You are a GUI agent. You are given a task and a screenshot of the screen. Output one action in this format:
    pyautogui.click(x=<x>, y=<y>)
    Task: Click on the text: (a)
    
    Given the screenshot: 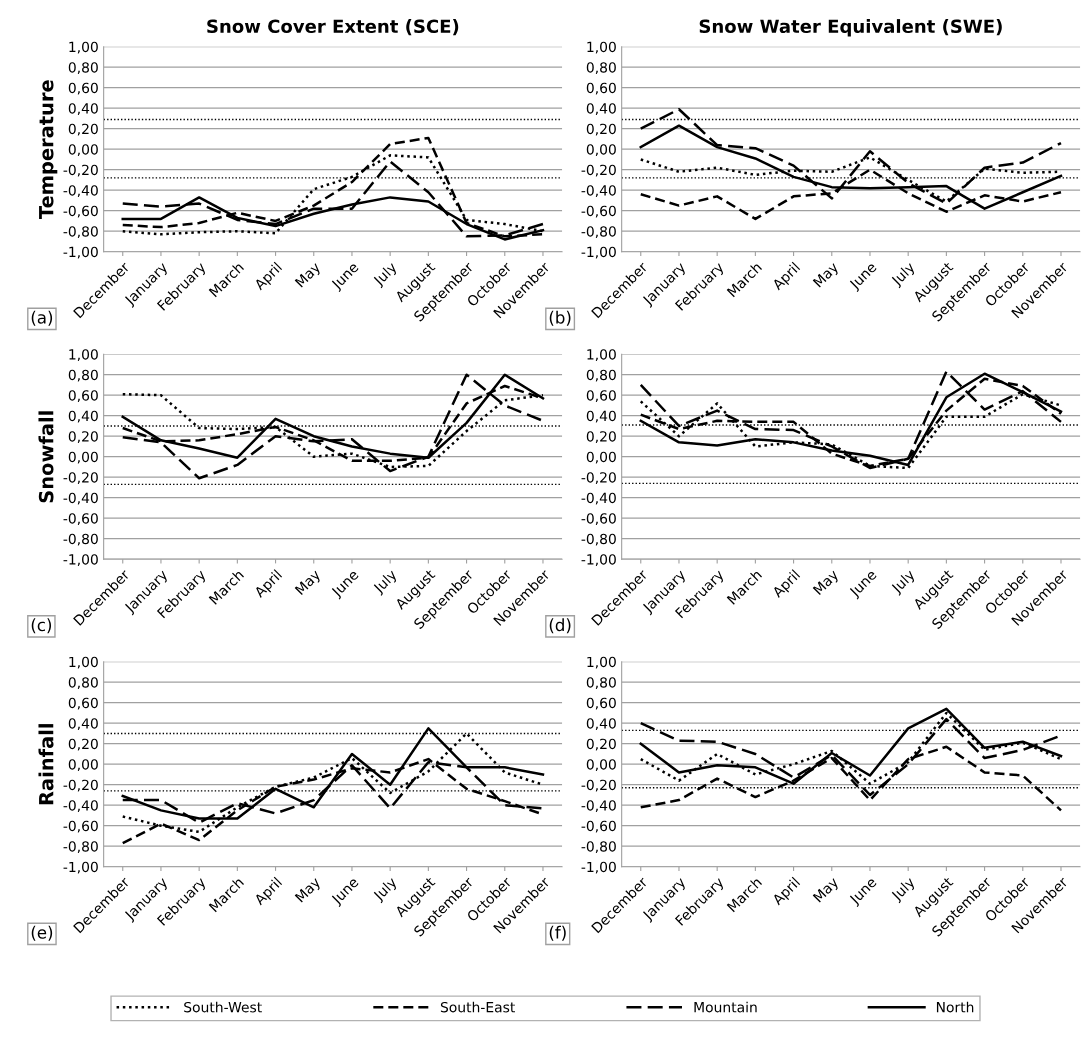 What is the action you would take?
    pyautogui.click(x=42, y=318)
    